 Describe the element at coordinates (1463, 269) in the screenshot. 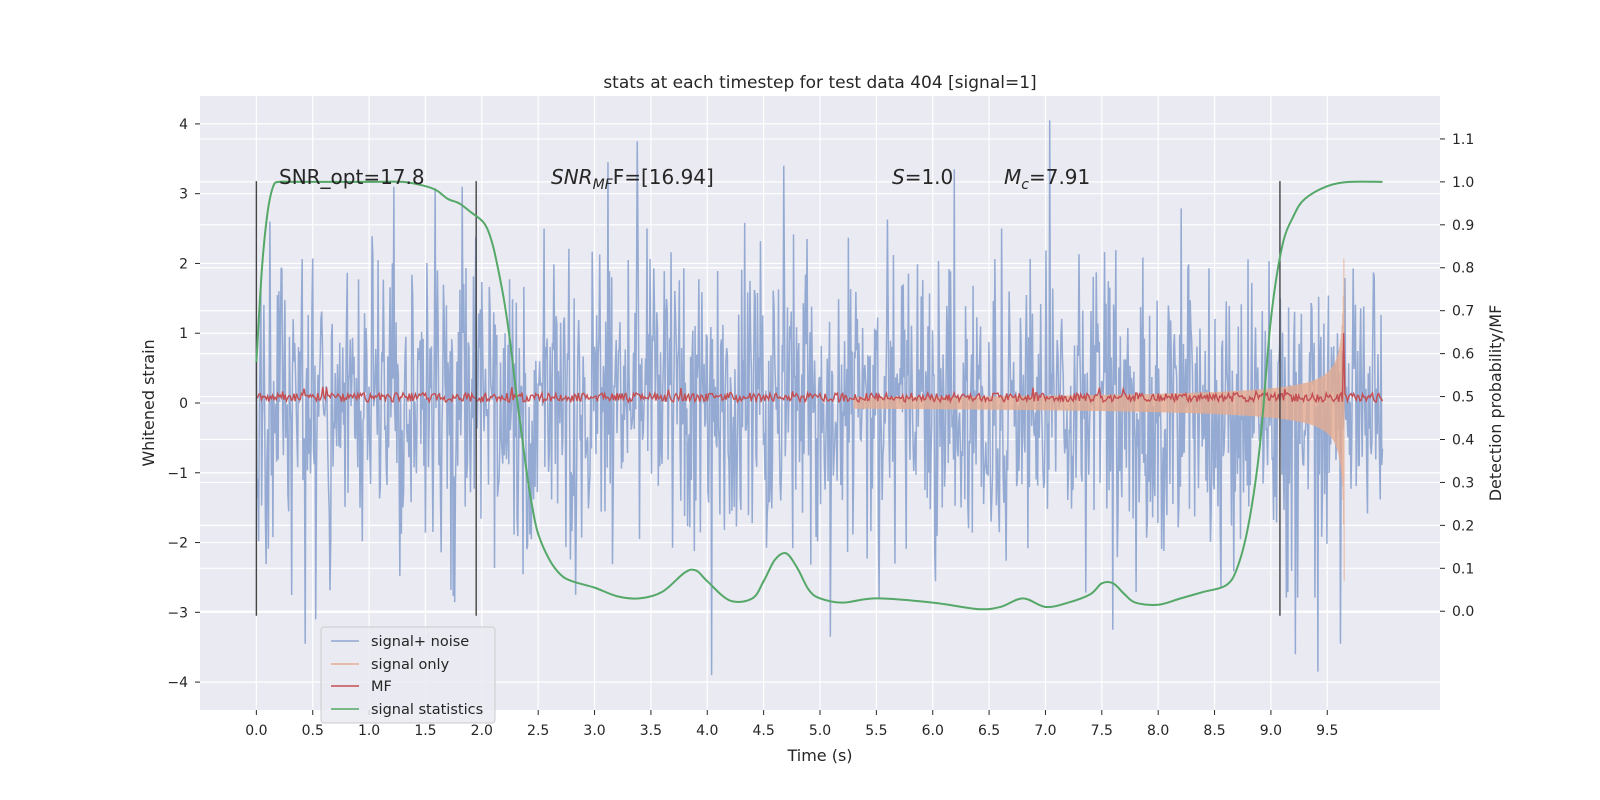

I see `y2-tick-label: 0.8` at that location.